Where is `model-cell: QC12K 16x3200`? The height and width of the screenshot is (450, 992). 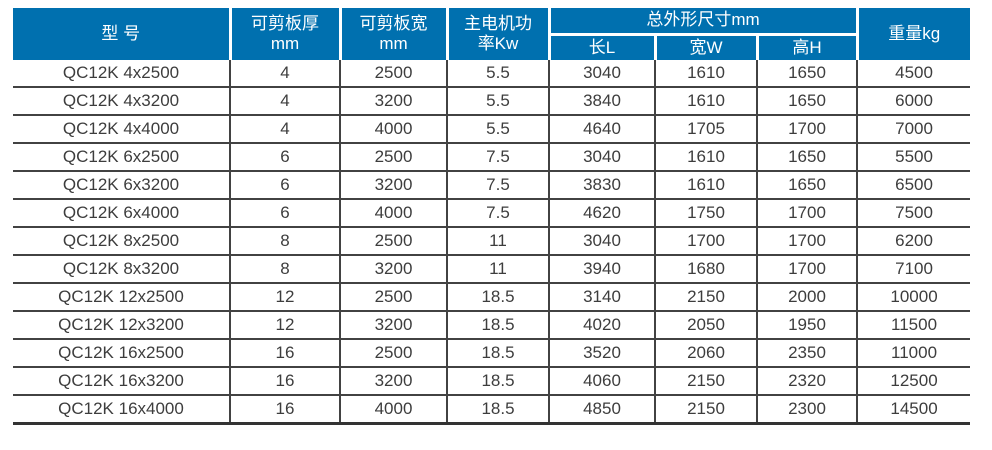
model-cell: QC12K 16x3200 is located at coordinates (121, 381).